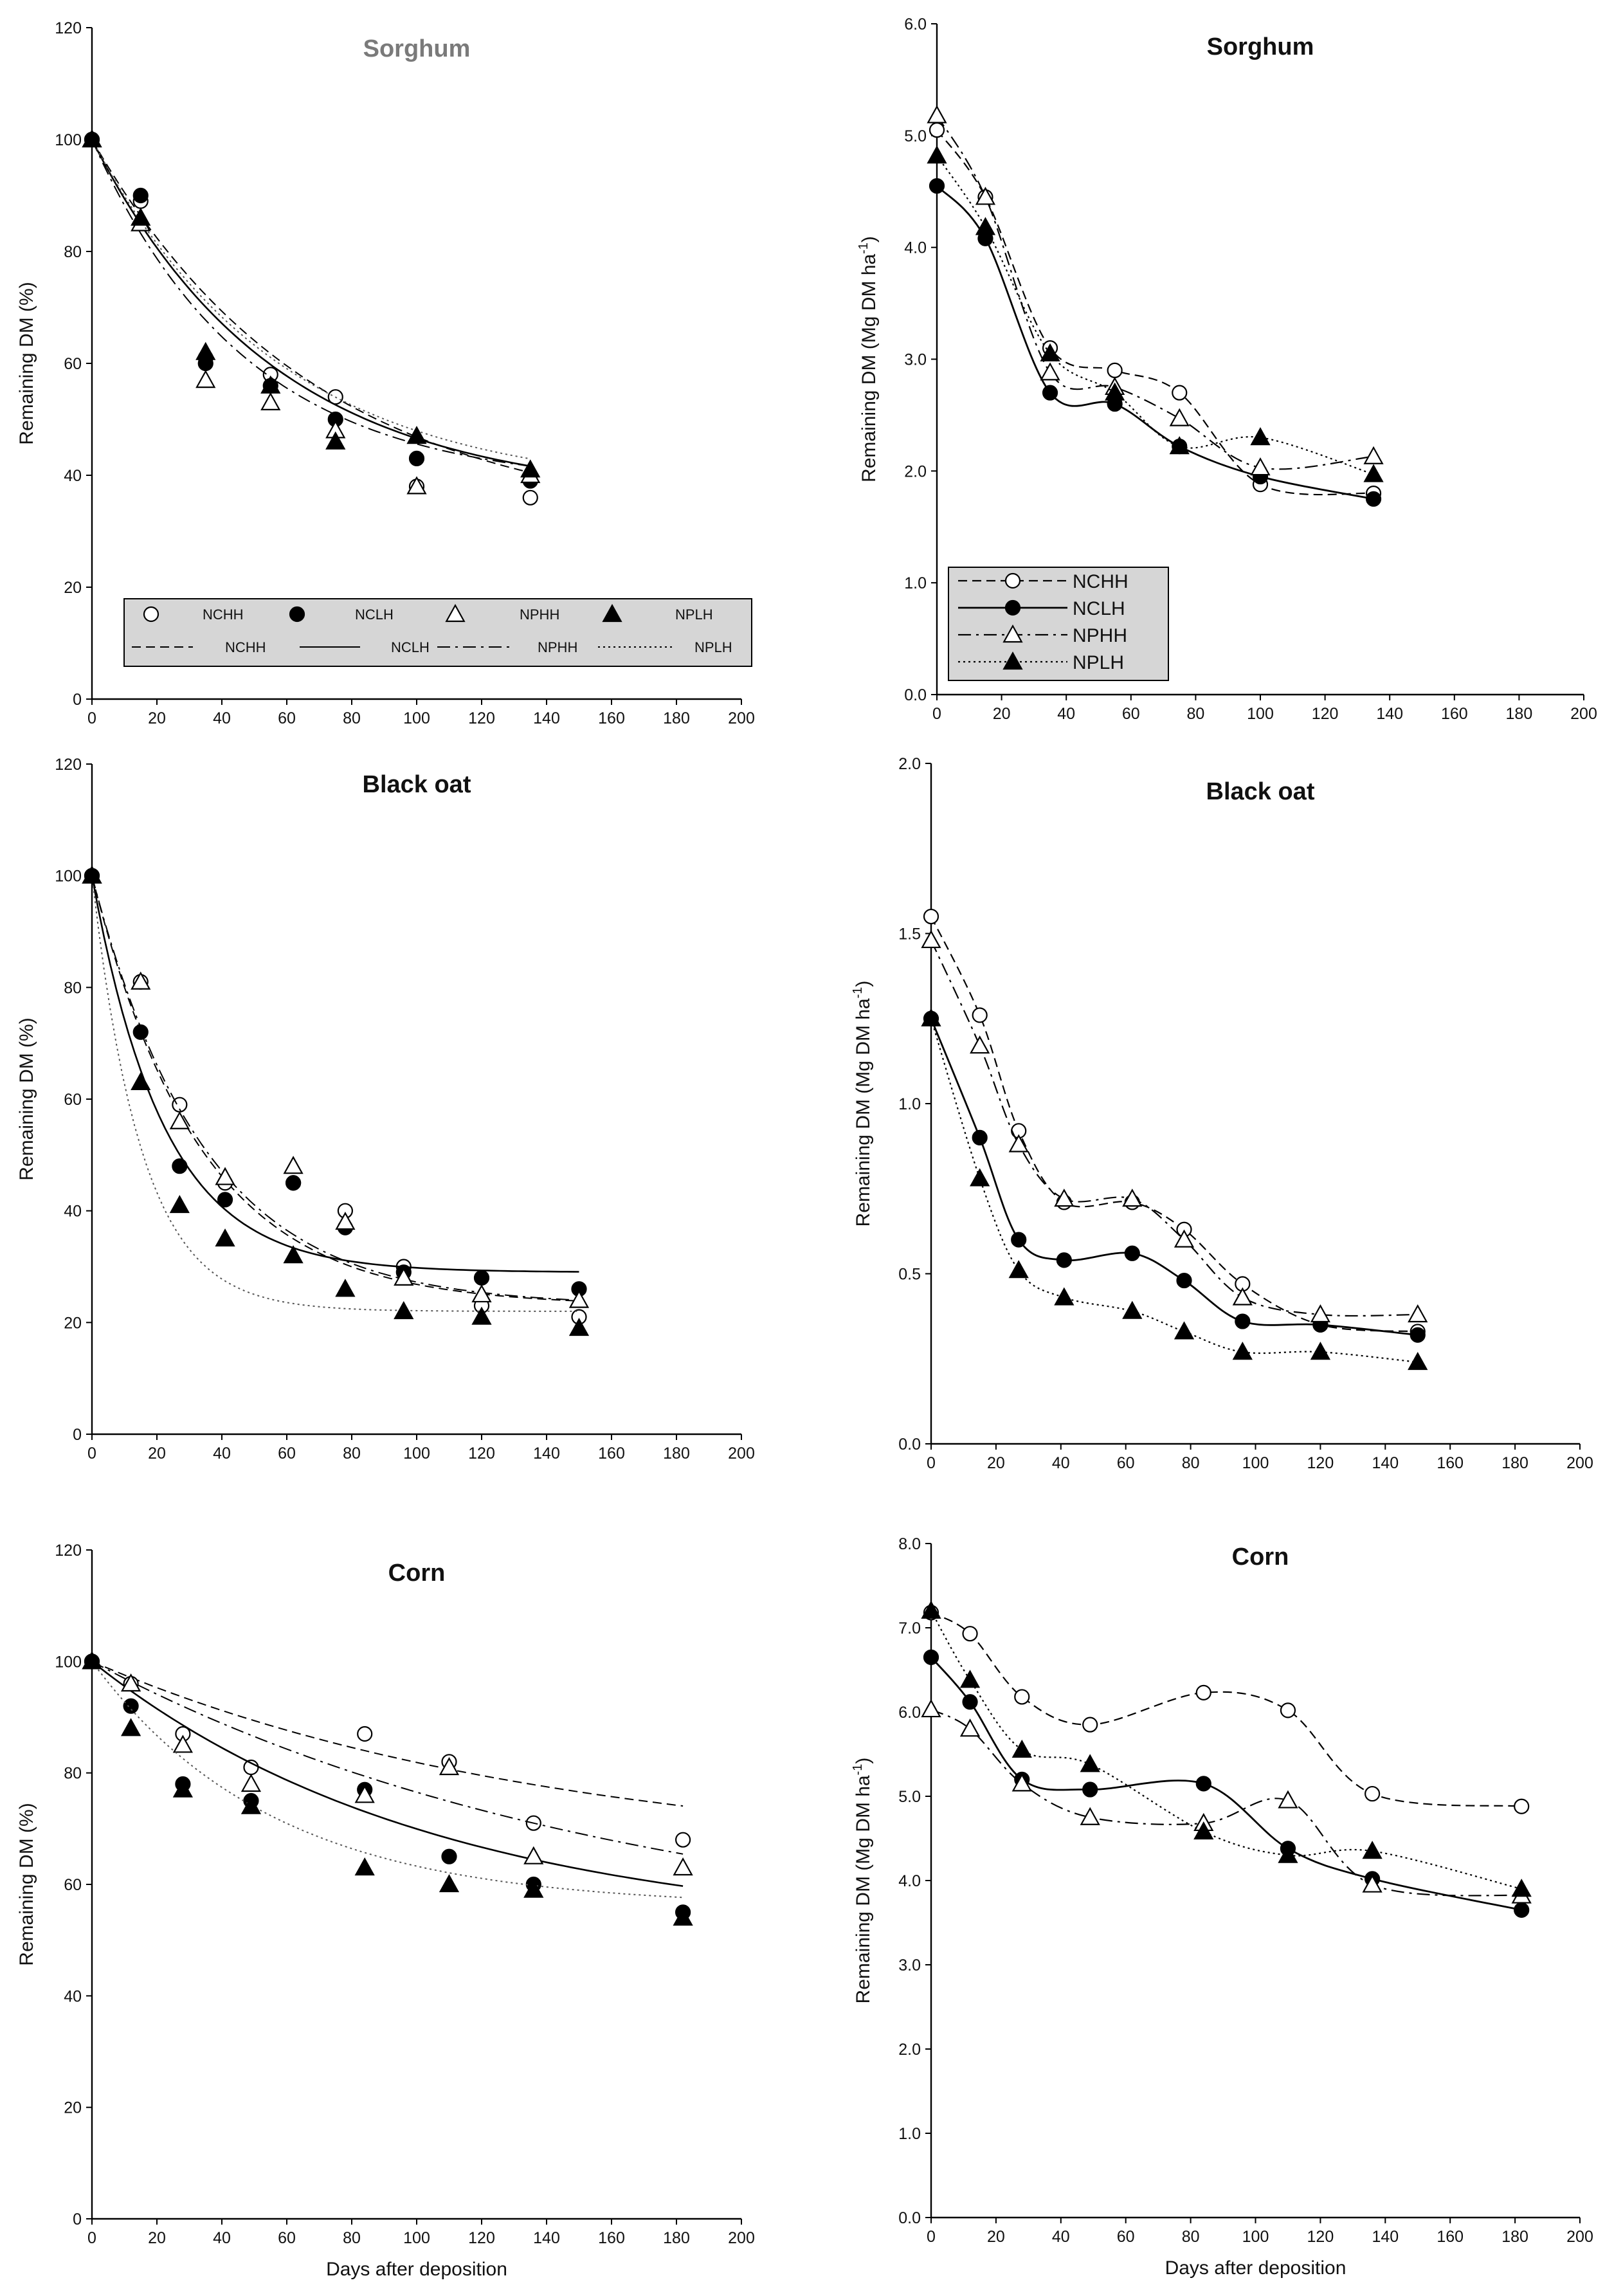 The height and width of the screenshot is (2296, 1614). Describe the element at coordinates (1101, 582) in the screenshot. I see `legend-label-NCHH: NCHH` at that location.